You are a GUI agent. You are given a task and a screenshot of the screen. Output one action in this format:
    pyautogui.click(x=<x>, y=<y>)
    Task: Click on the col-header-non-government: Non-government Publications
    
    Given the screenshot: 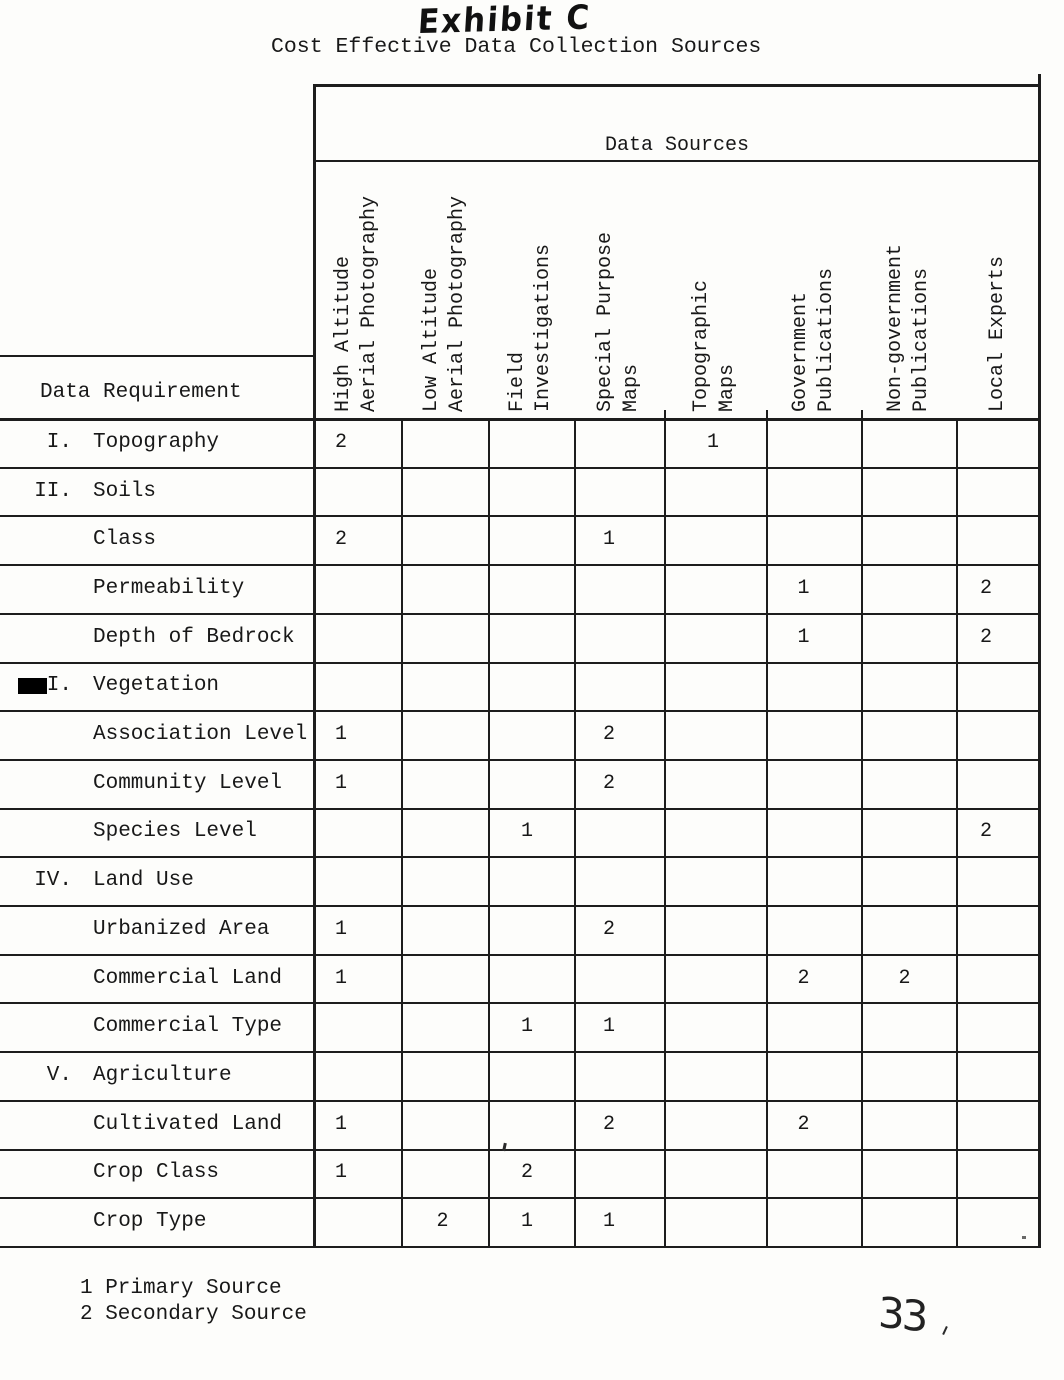 What is the action you would take?
    pyautogui.click(x=908, y=327)
    